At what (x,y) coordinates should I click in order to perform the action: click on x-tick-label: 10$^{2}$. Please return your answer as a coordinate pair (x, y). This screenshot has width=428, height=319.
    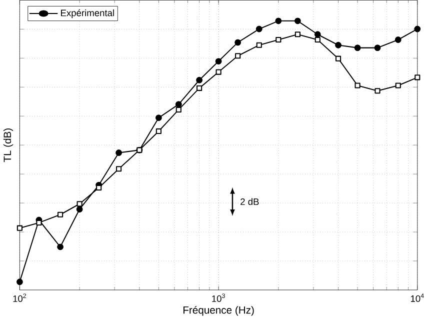
    Looking at the image, I should click on (19, 298).